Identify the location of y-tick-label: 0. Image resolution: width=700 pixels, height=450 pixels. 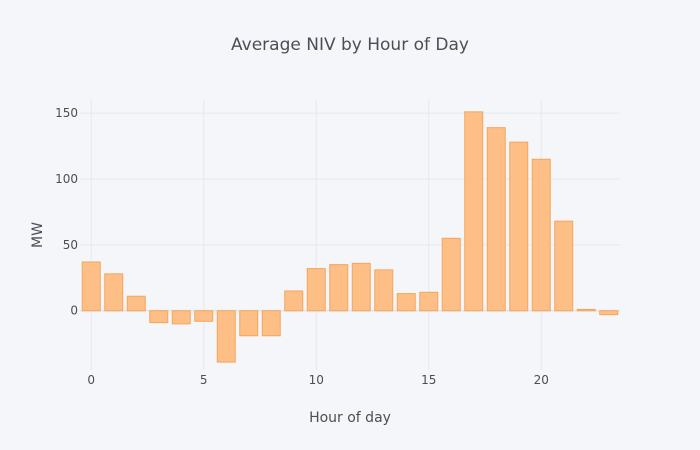
(74, 311).